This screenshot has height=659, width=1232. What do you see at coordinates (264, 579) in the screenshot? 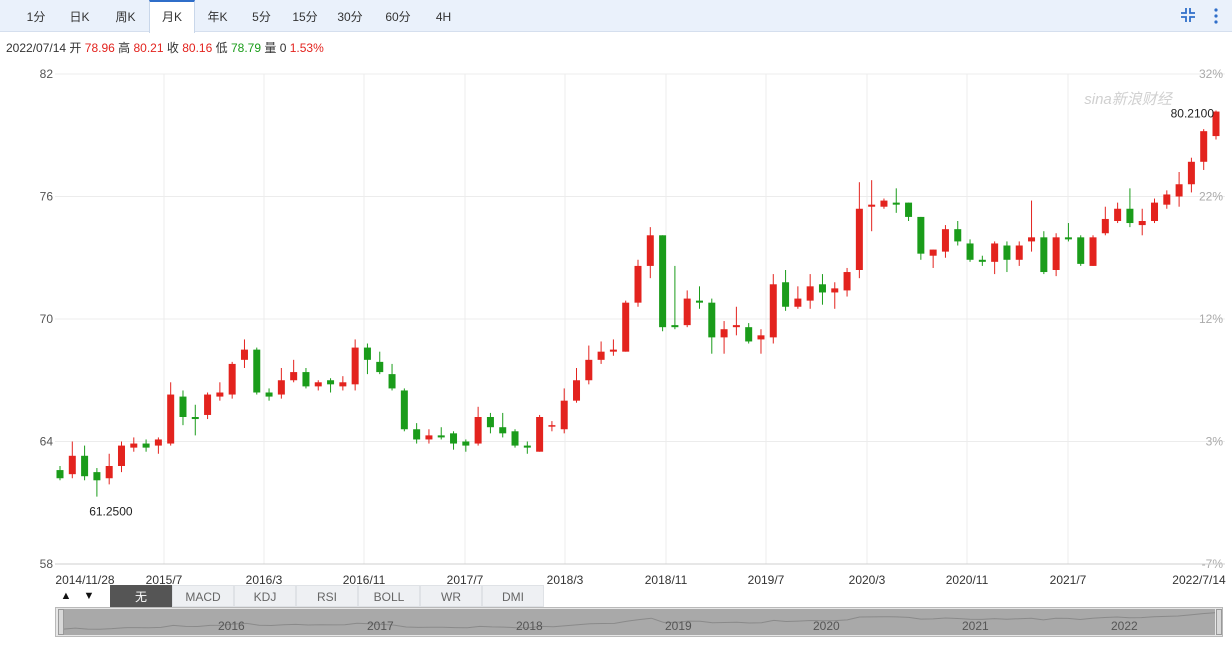
I see `x-tick-label: 2016/3` at bounding box center [264, 579].